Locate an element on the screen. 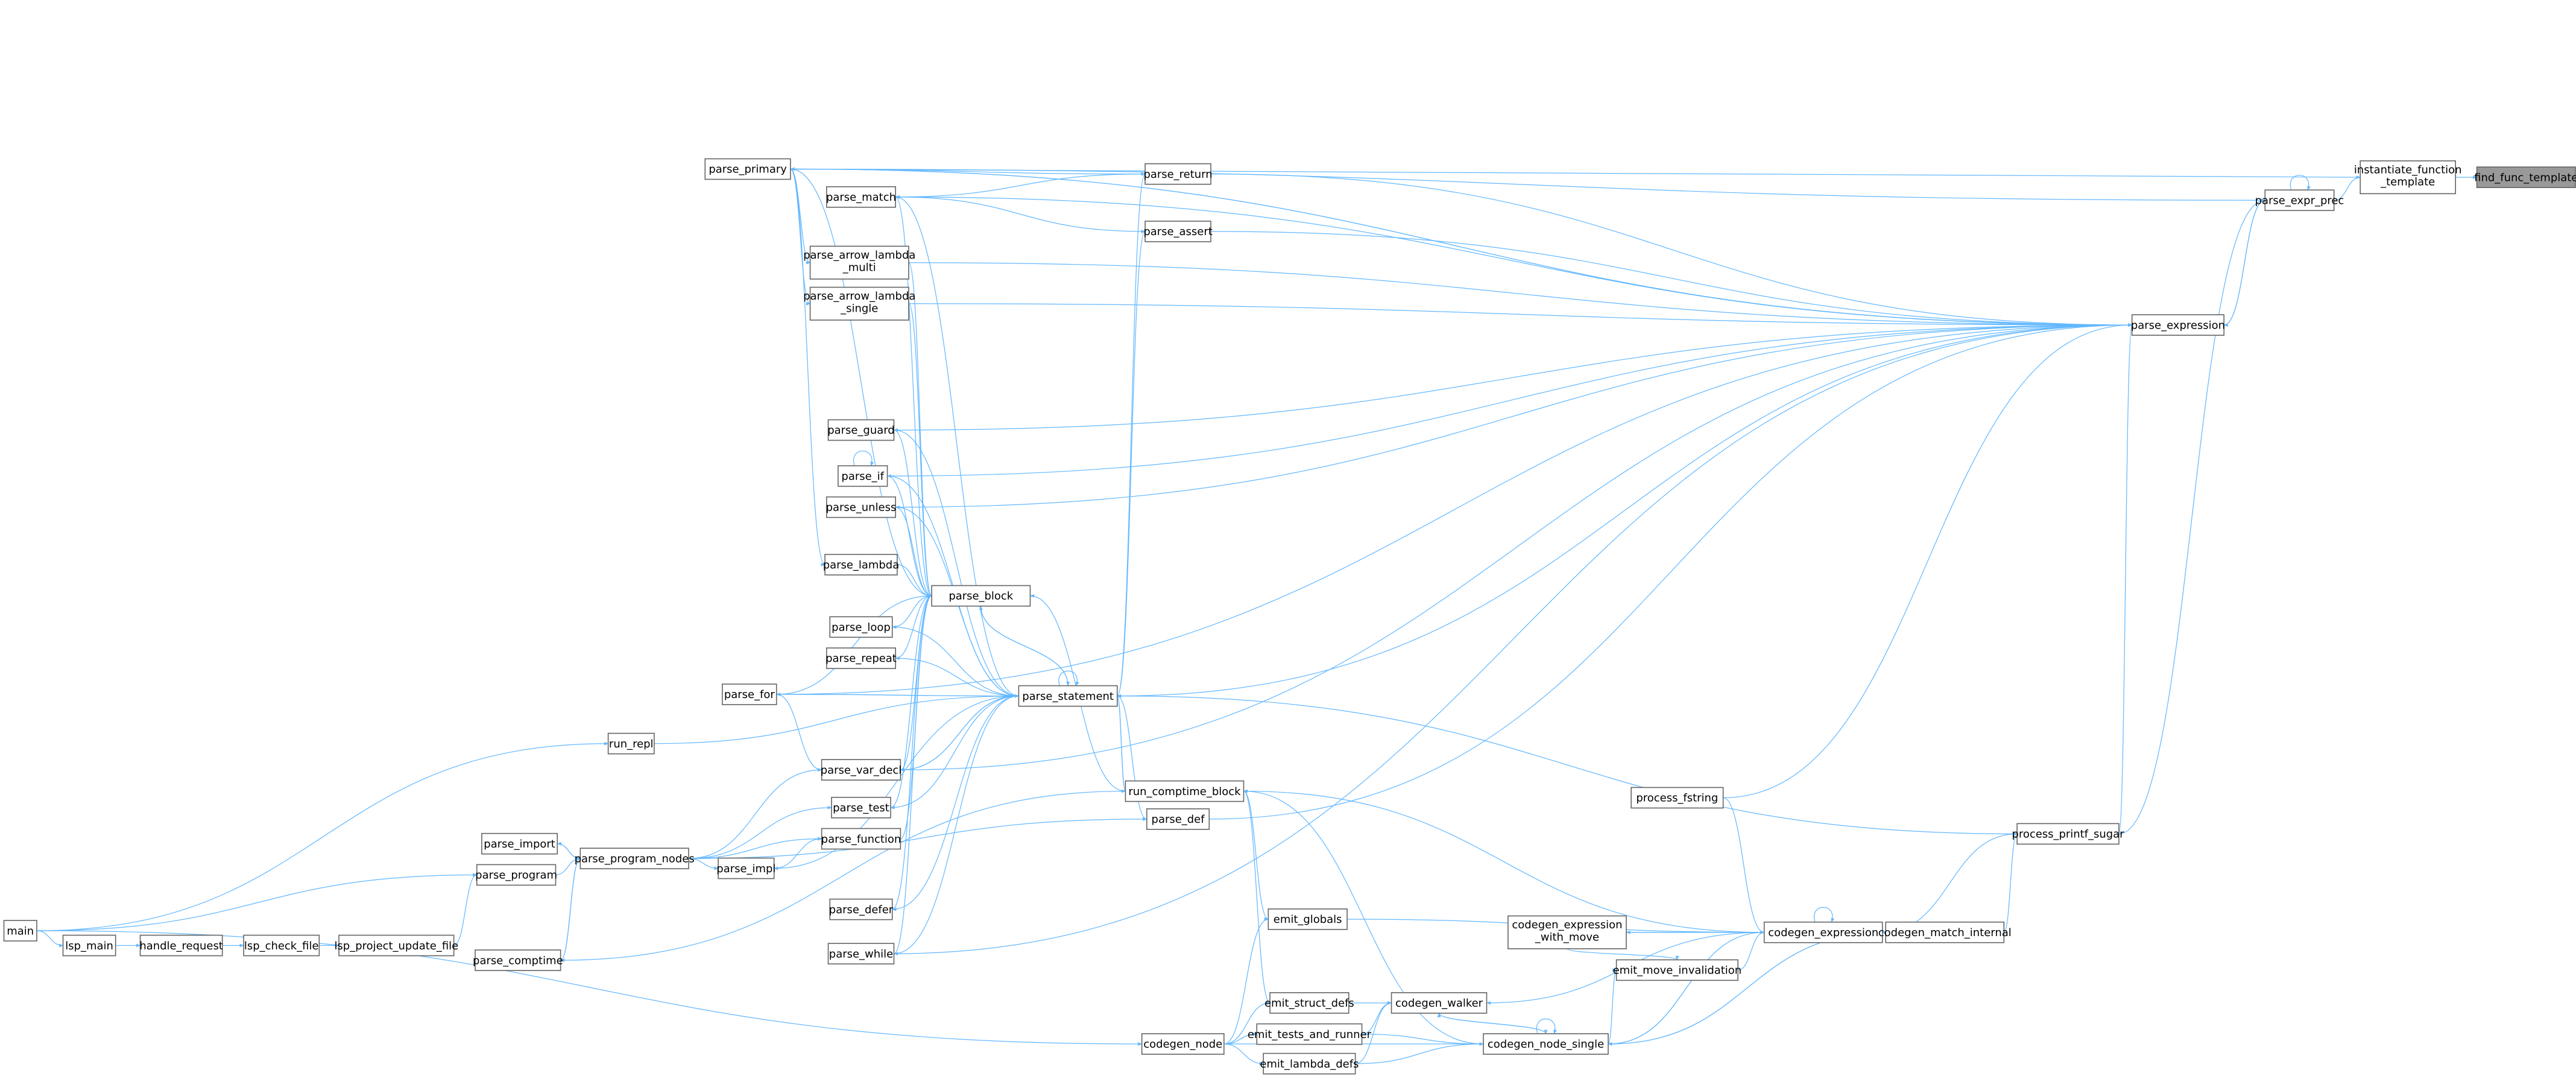  edge-process_printf_sugar-to-codegen_expression is located at coordinates (1950, 883).